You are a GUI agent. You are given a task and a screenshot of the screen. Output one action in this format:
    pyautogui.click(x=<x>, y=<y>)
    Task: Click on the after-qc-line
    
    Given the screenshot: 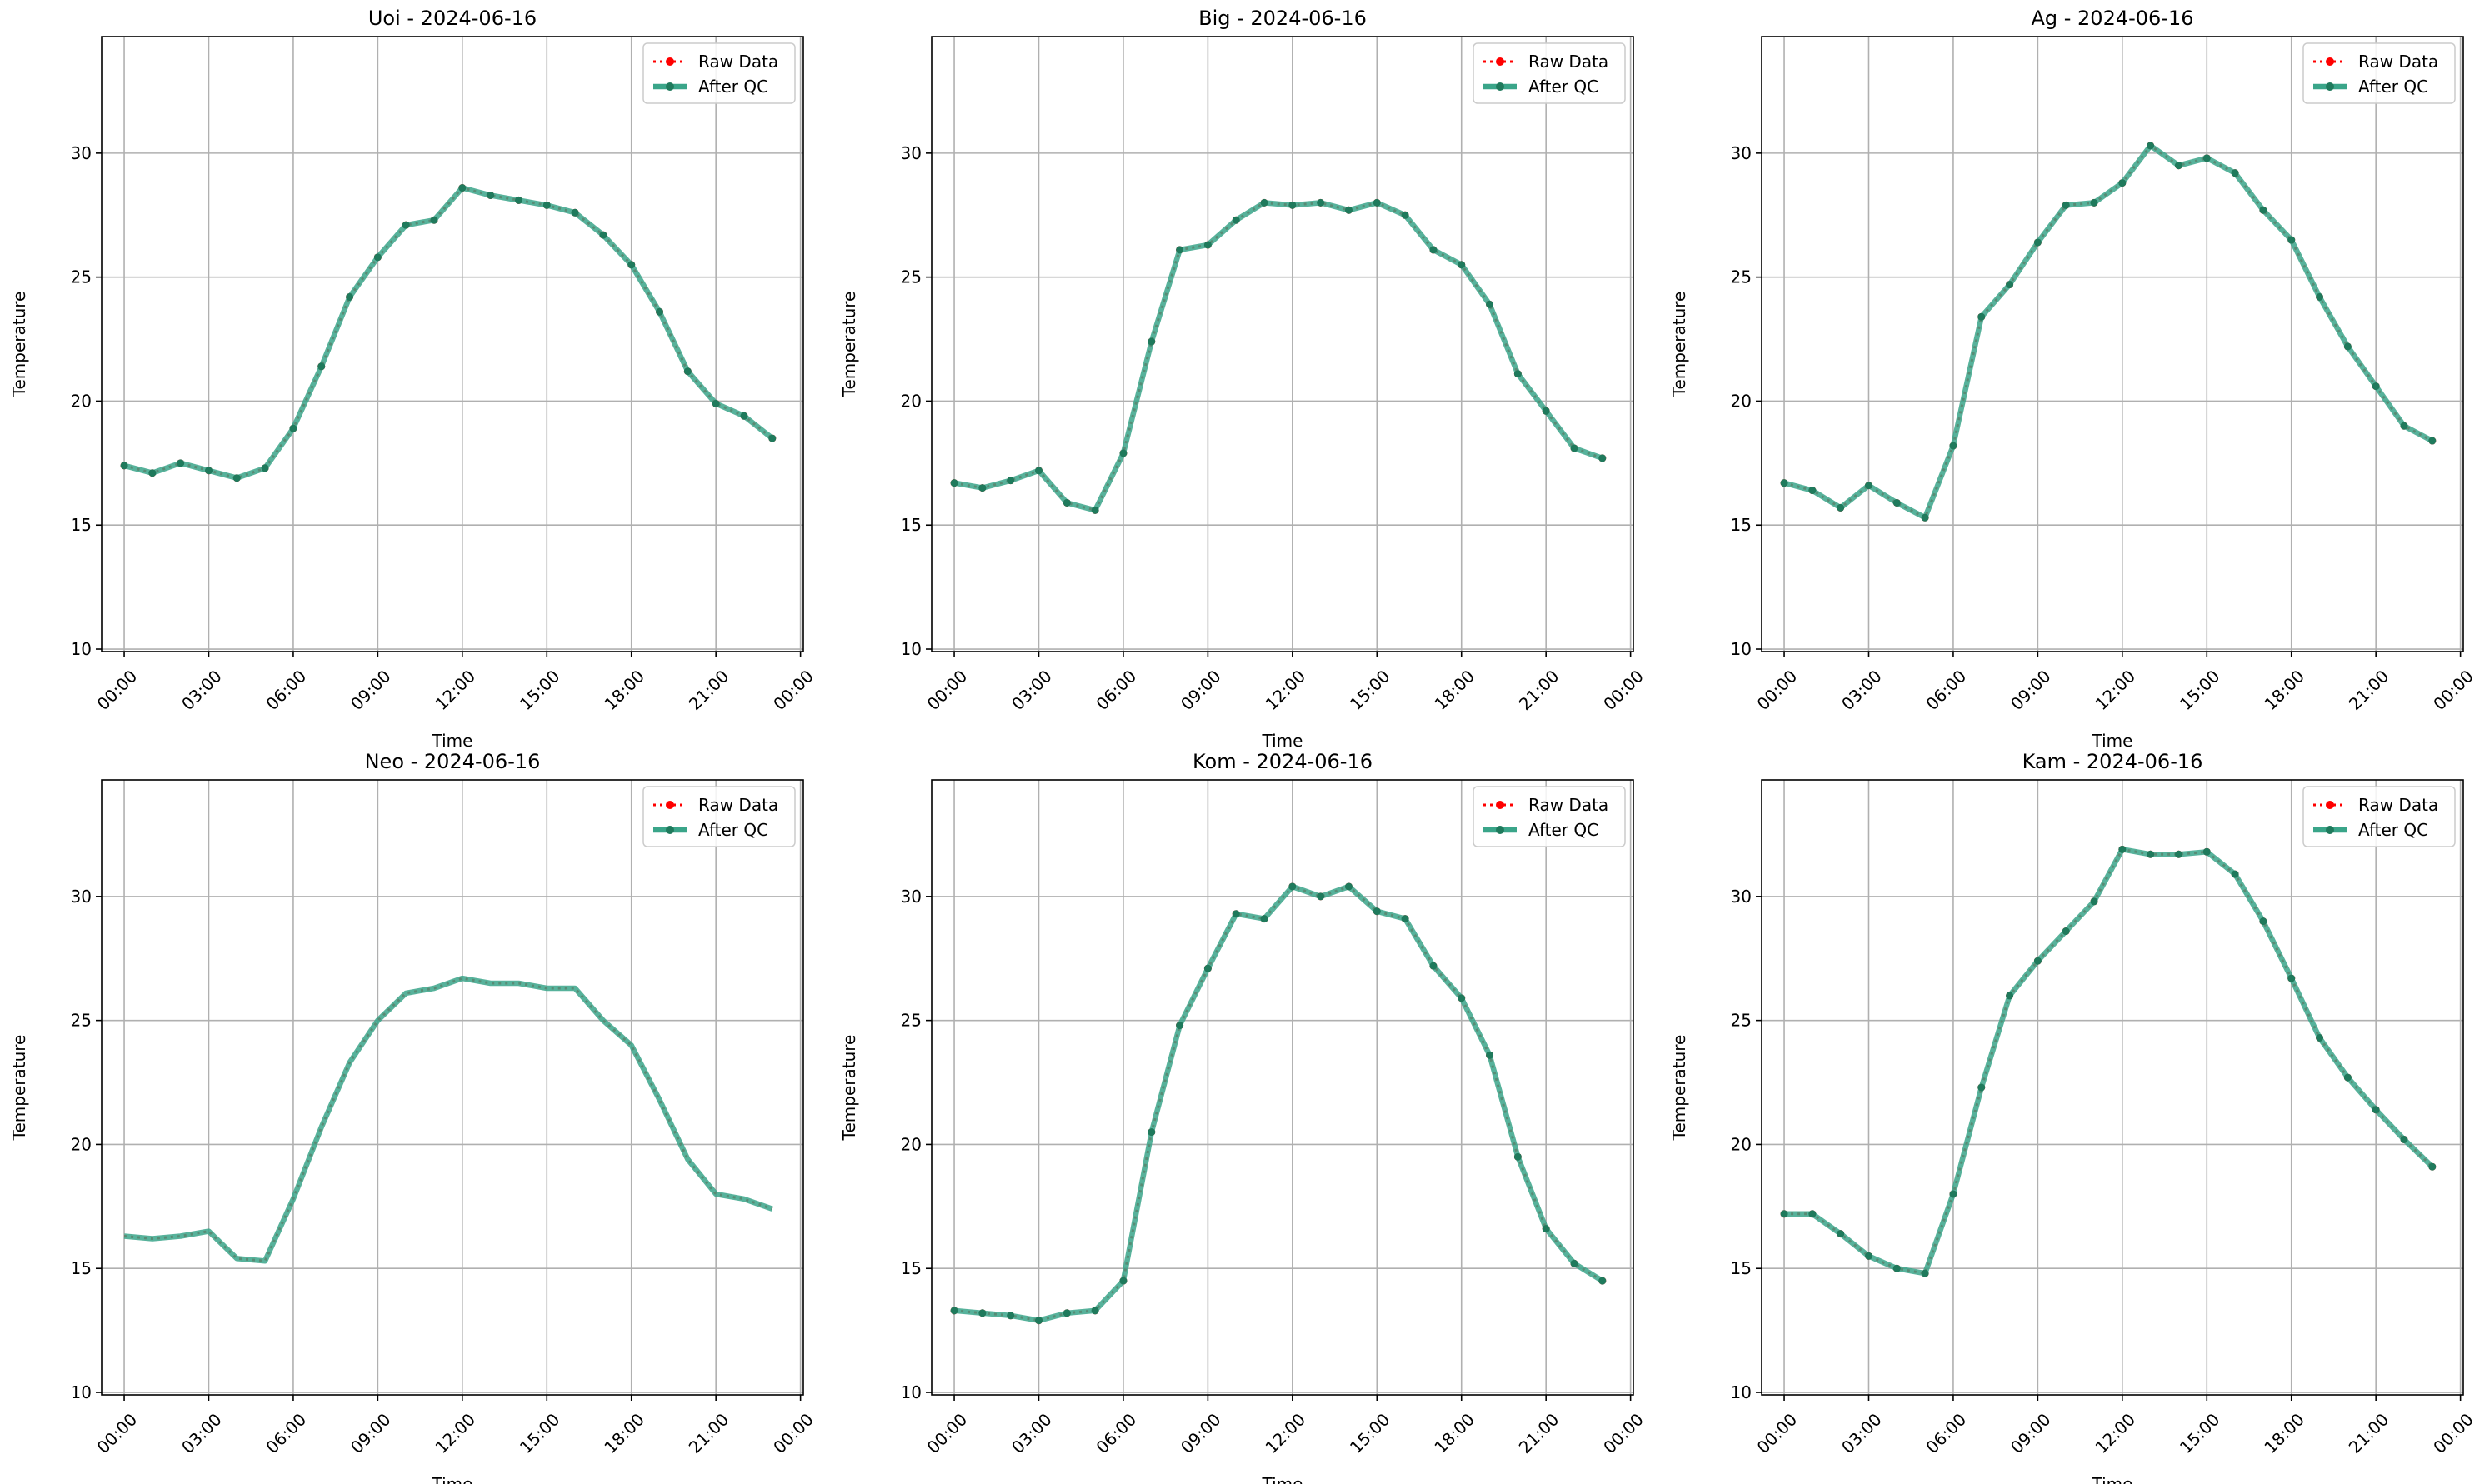 What is the action you would take?
    pyautogui.click(x=448, y=1119)
    